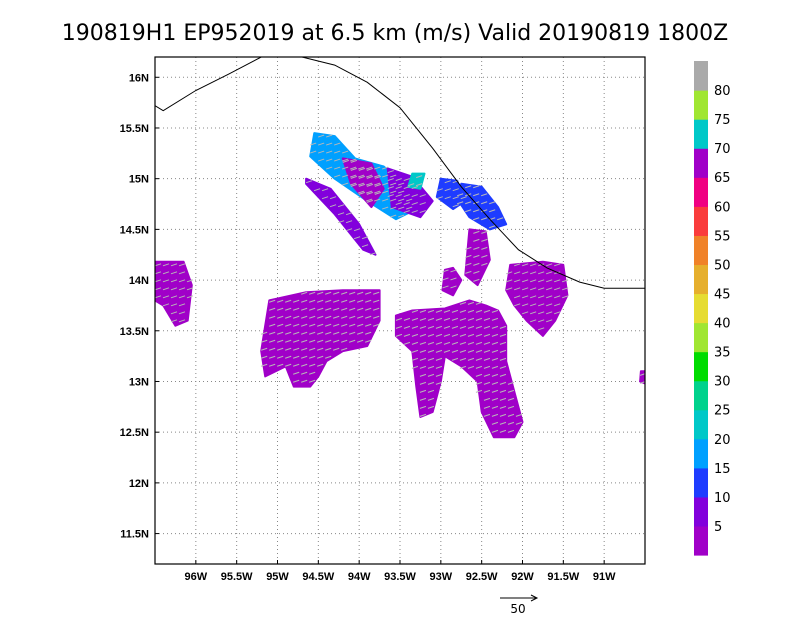 Image resolution: width=800 pixels, height=618 pixels. What do you see at coordinates (722, 120) in the screenshot?
I see `colorbar-label: 75` at bounding box center [722, 120].